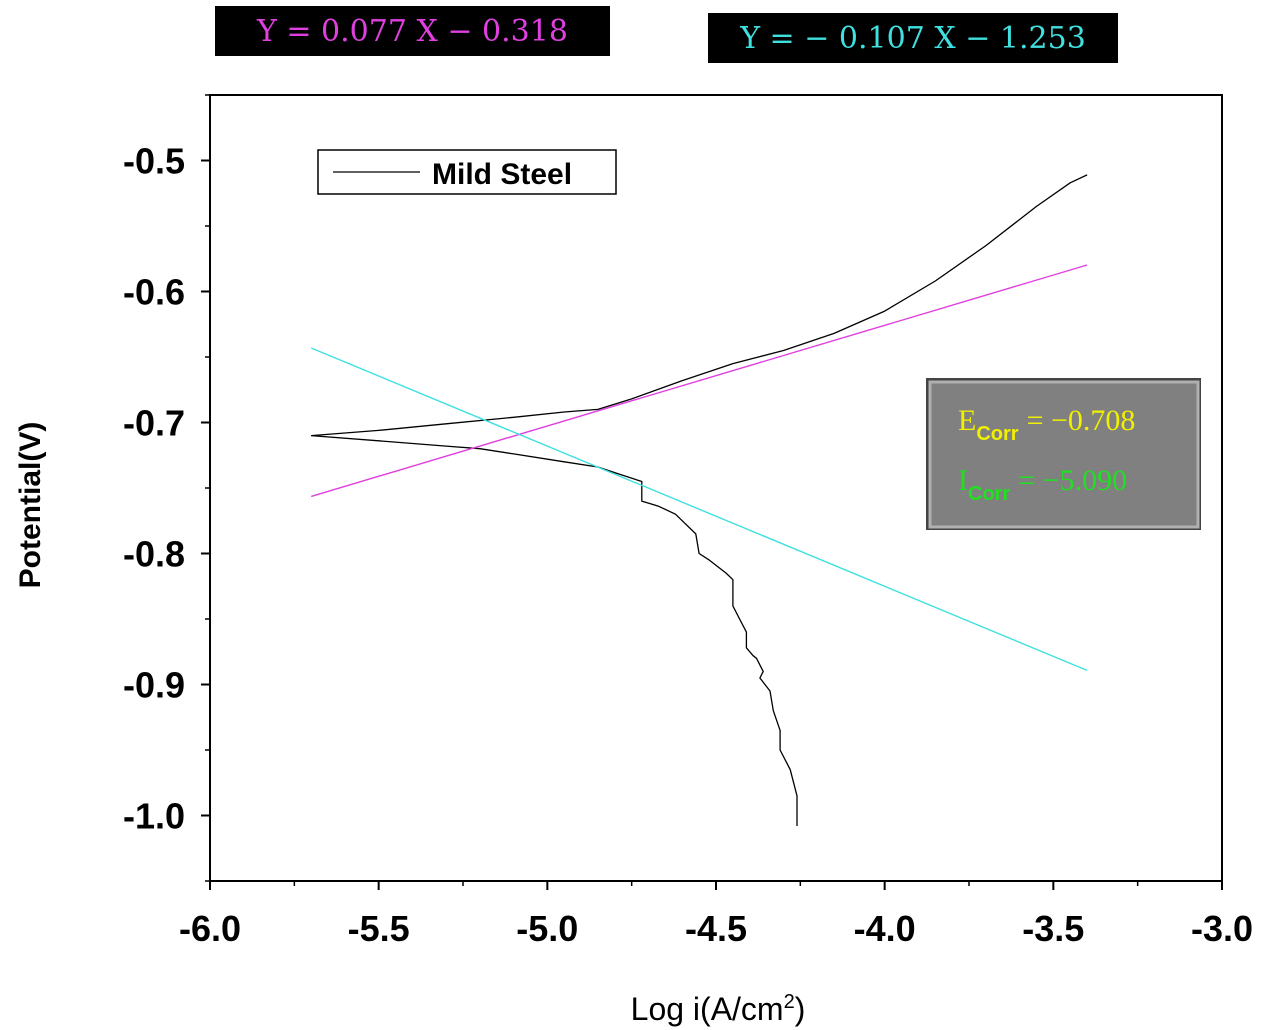 Image resolution: width=1279 pixels, height=1030 pixels. I want to click on x-tick-label: -4.0, so click(885, 928).